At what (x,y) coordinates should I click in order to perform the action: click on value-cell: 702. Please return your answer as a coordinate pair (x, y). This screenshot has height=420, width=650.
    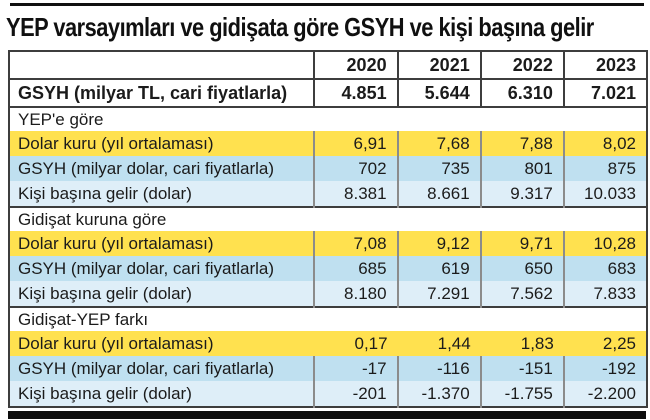
    Looking at the image, I should click on (355, 168).